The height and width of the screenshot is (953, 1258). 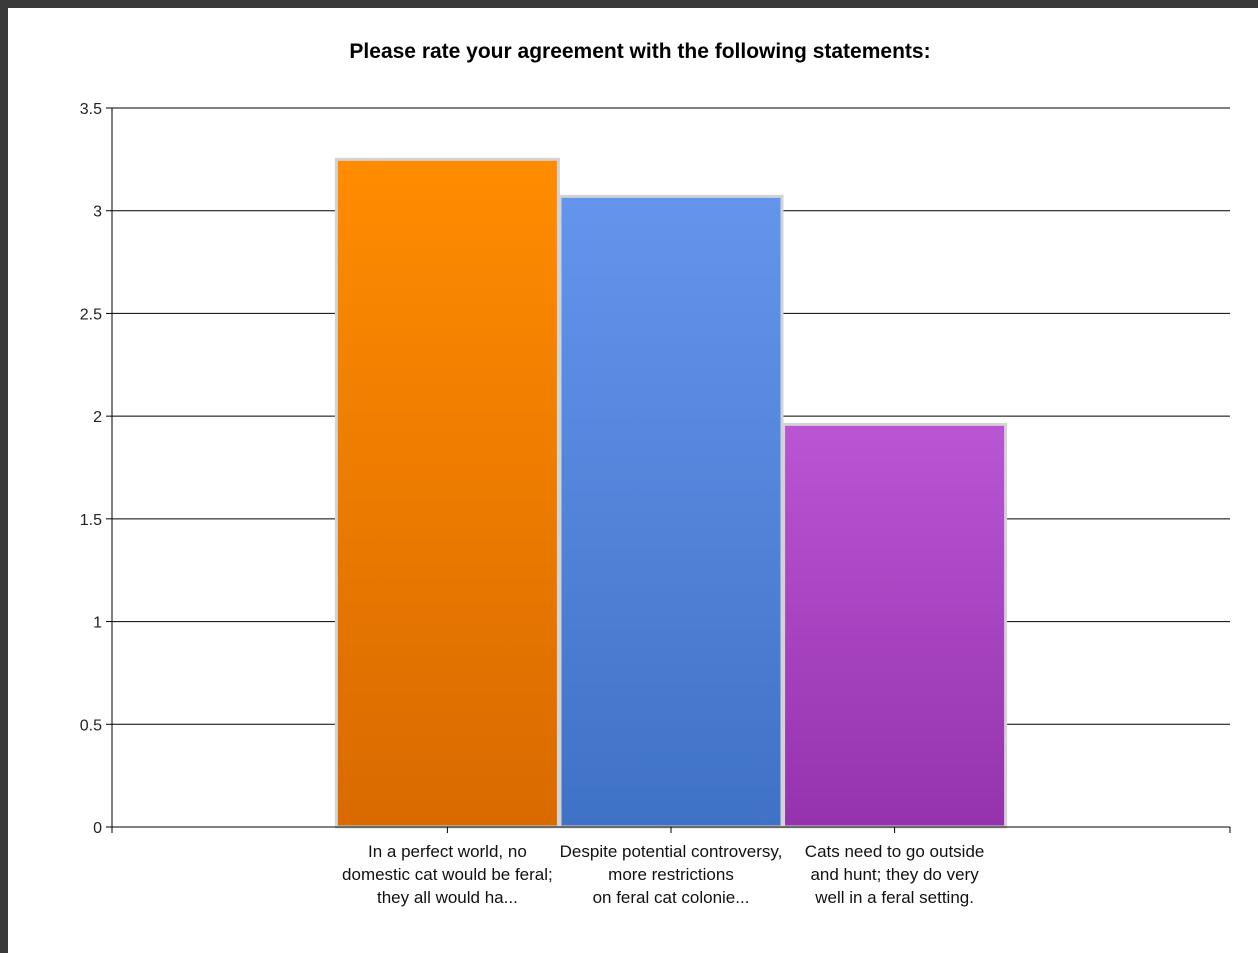 I want to click on y-tick-label: 2.5, so click(x=91, y=314).